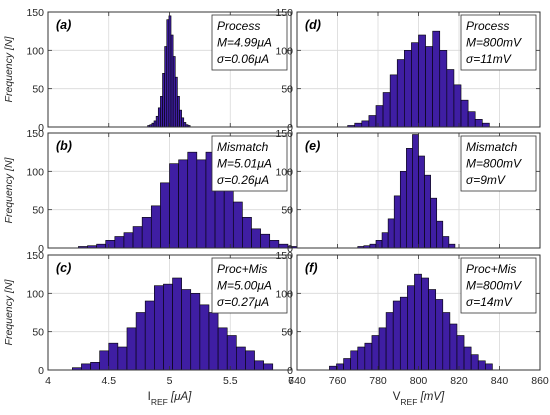  What do you see at coordinates (170, 381) in the screenshot?
I see `x-tick-label: 5` at bounding box center [170, 381].